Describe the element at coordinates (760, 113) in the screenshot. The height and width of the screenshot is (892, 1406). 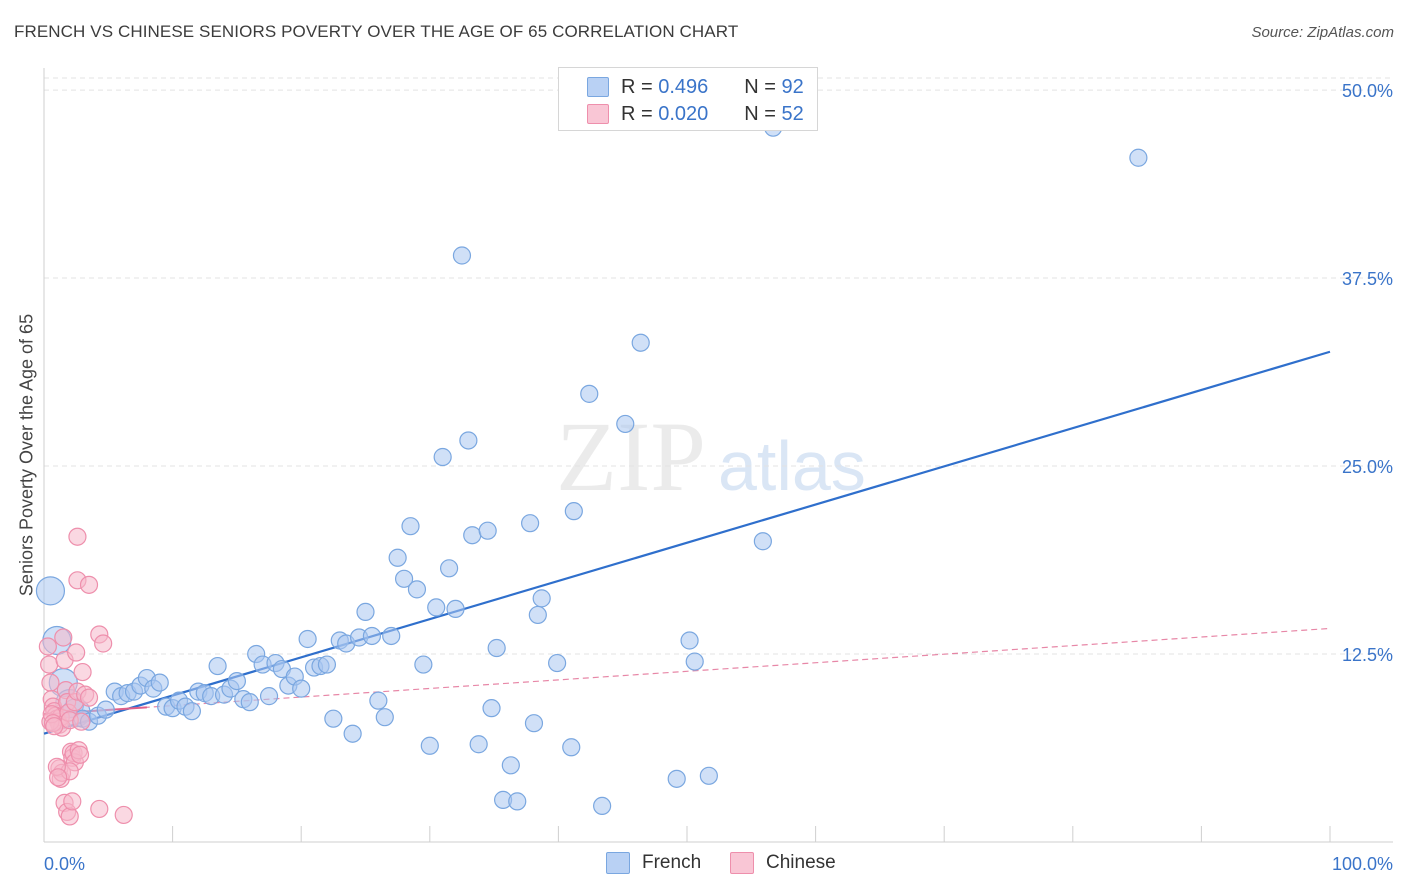
I see `chinese-n-label: N =` at that location.